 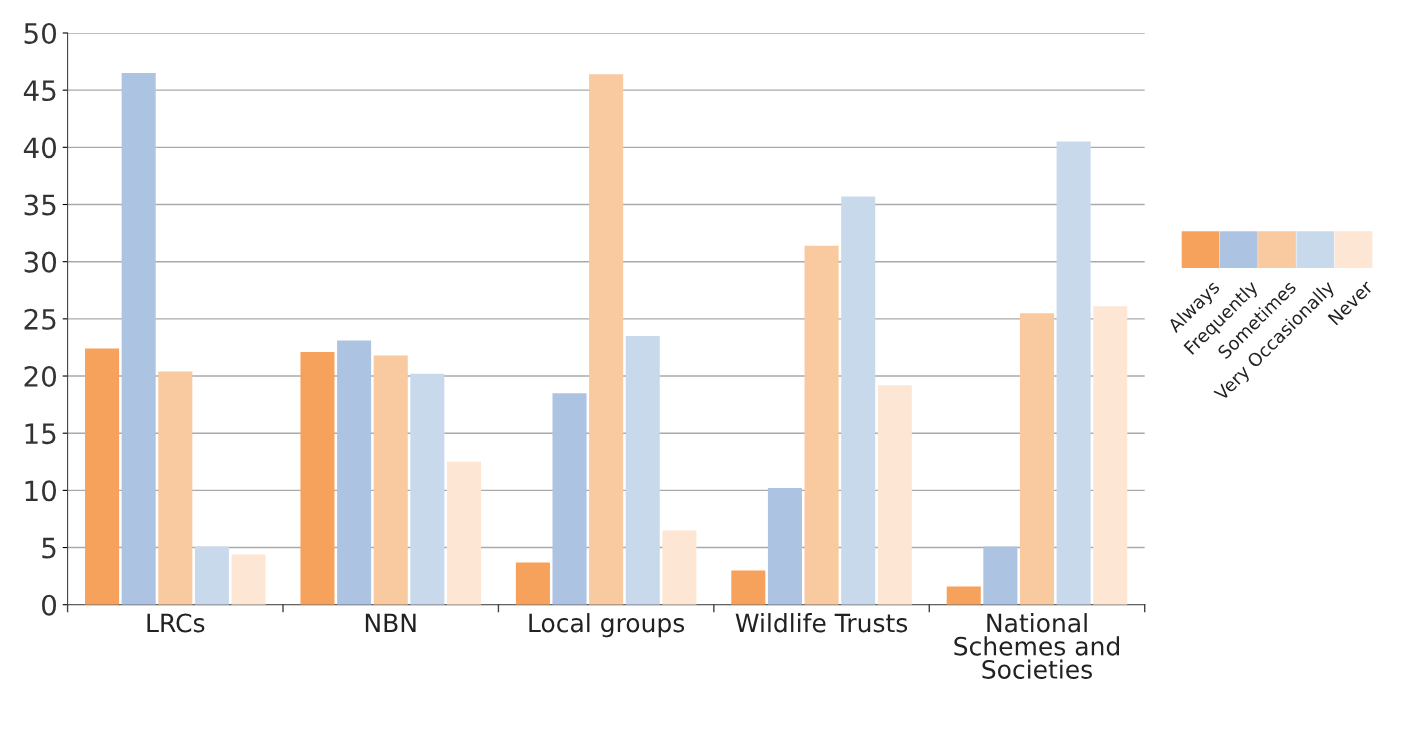 I want to click on y-tick-label: 50, so click(x=40, y=33).